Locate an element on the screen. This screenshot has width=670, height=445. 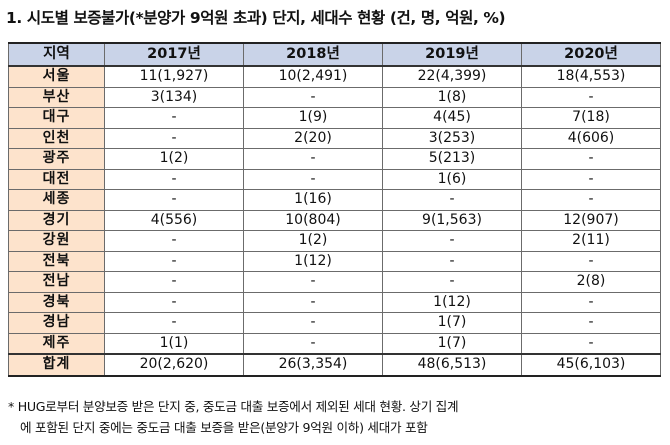
value-cell: 18(4,553) is located at coordinates (591, 76).